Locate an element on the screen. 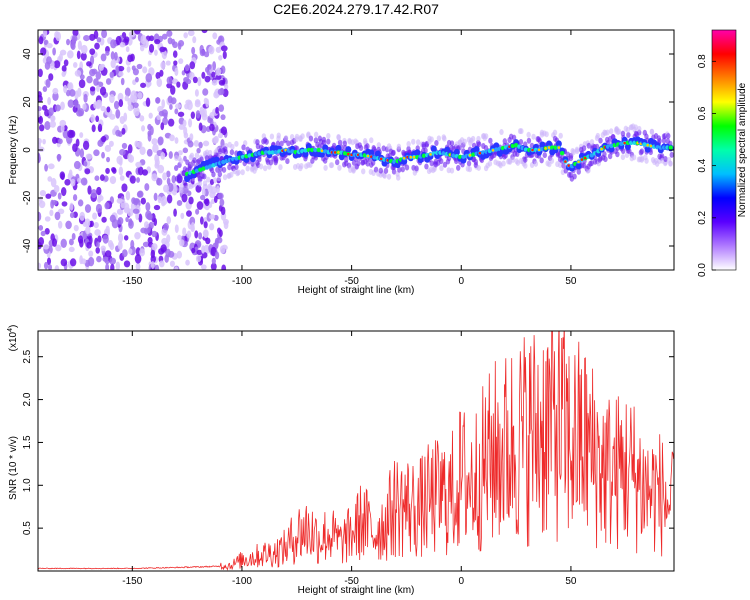 Image resolution: width=750 pixels, height=600 pixels. spectrogram-y-tick-label: -20 is located at coordinates (27, 197).